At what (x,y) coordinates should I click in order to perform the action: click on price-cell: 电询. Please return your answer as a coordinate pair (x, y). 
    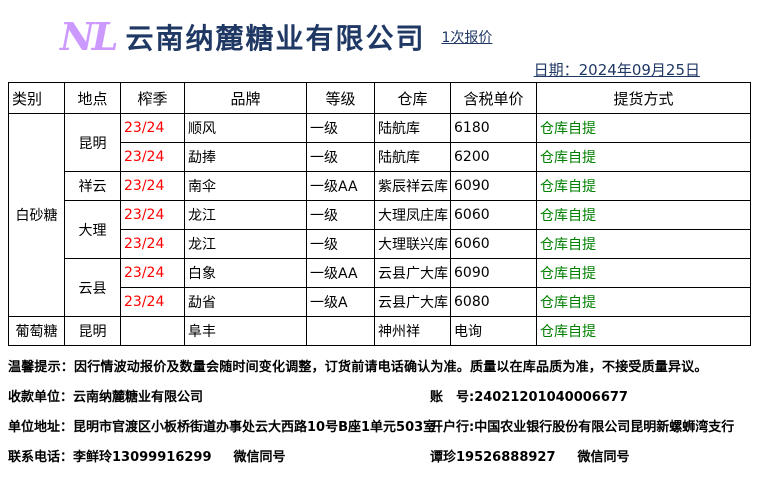
    Looking at the image, I should click on (493, 331).